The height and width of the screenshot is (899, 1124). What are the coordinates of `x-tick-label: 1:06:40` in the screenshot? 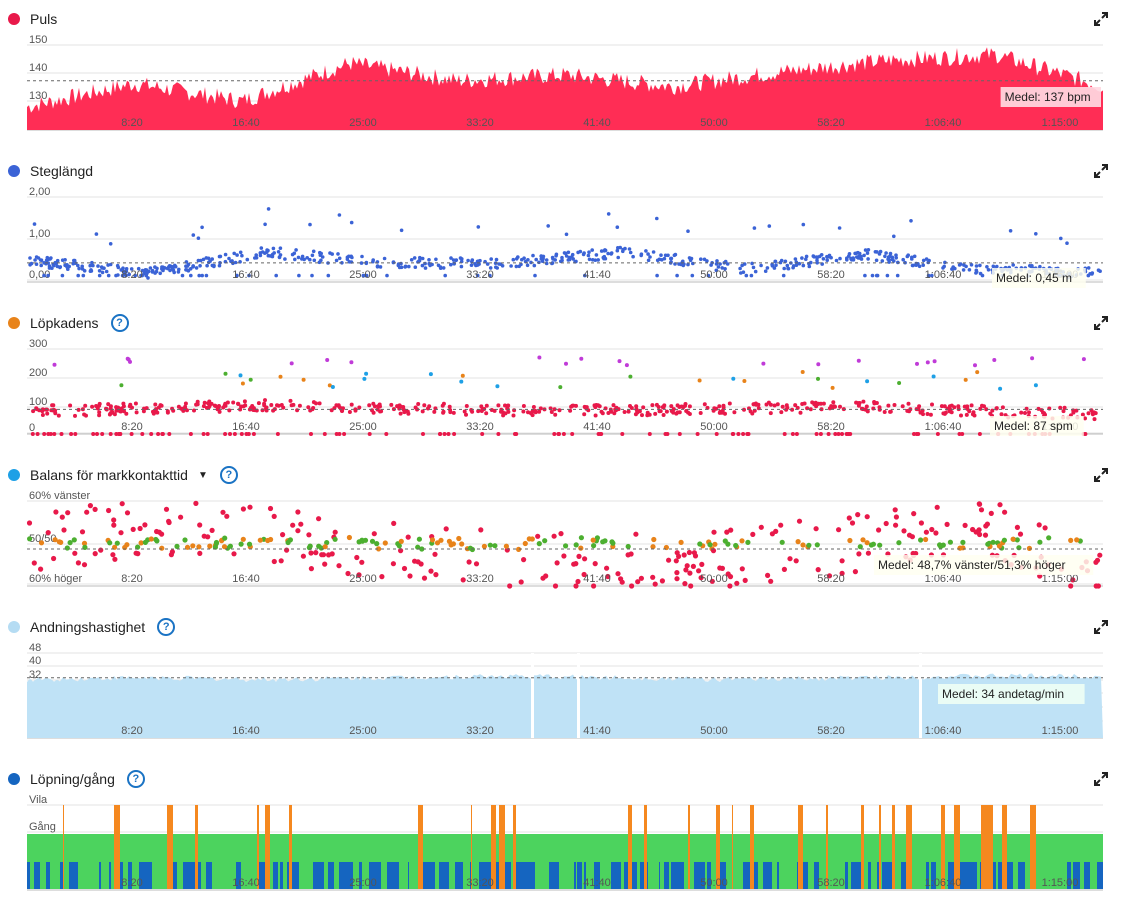 It's located at (943, 579).